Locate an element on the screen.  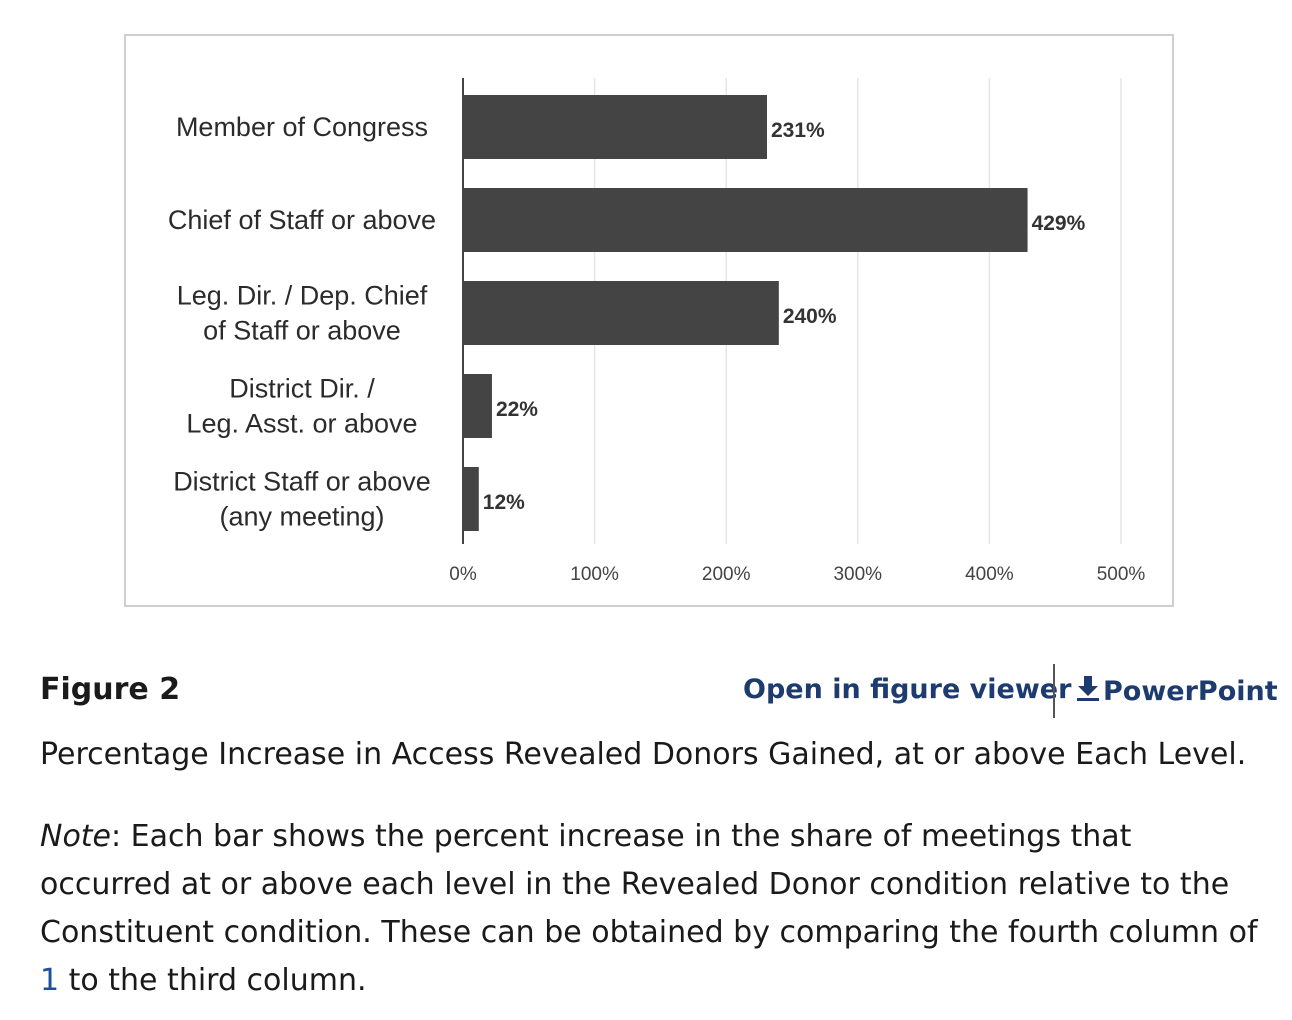
data-label: 429% is located at coordinates (1059, 223).